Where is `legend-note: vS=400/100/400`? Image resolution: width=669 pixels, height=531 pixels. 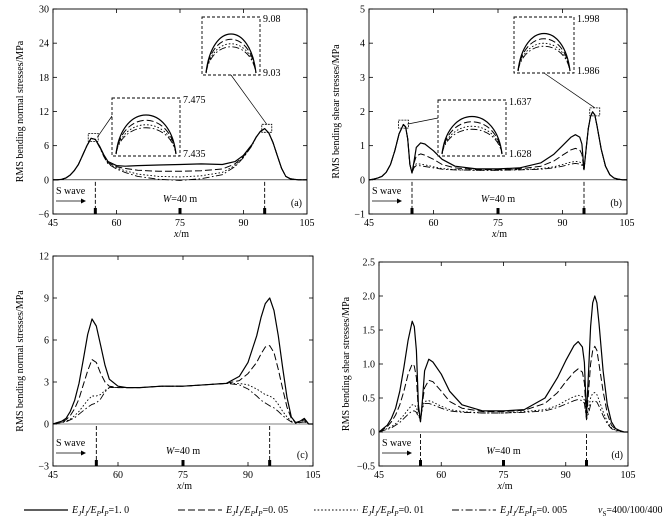
legend-note: vS=400/100/400 is located at coordinates (630, 511).